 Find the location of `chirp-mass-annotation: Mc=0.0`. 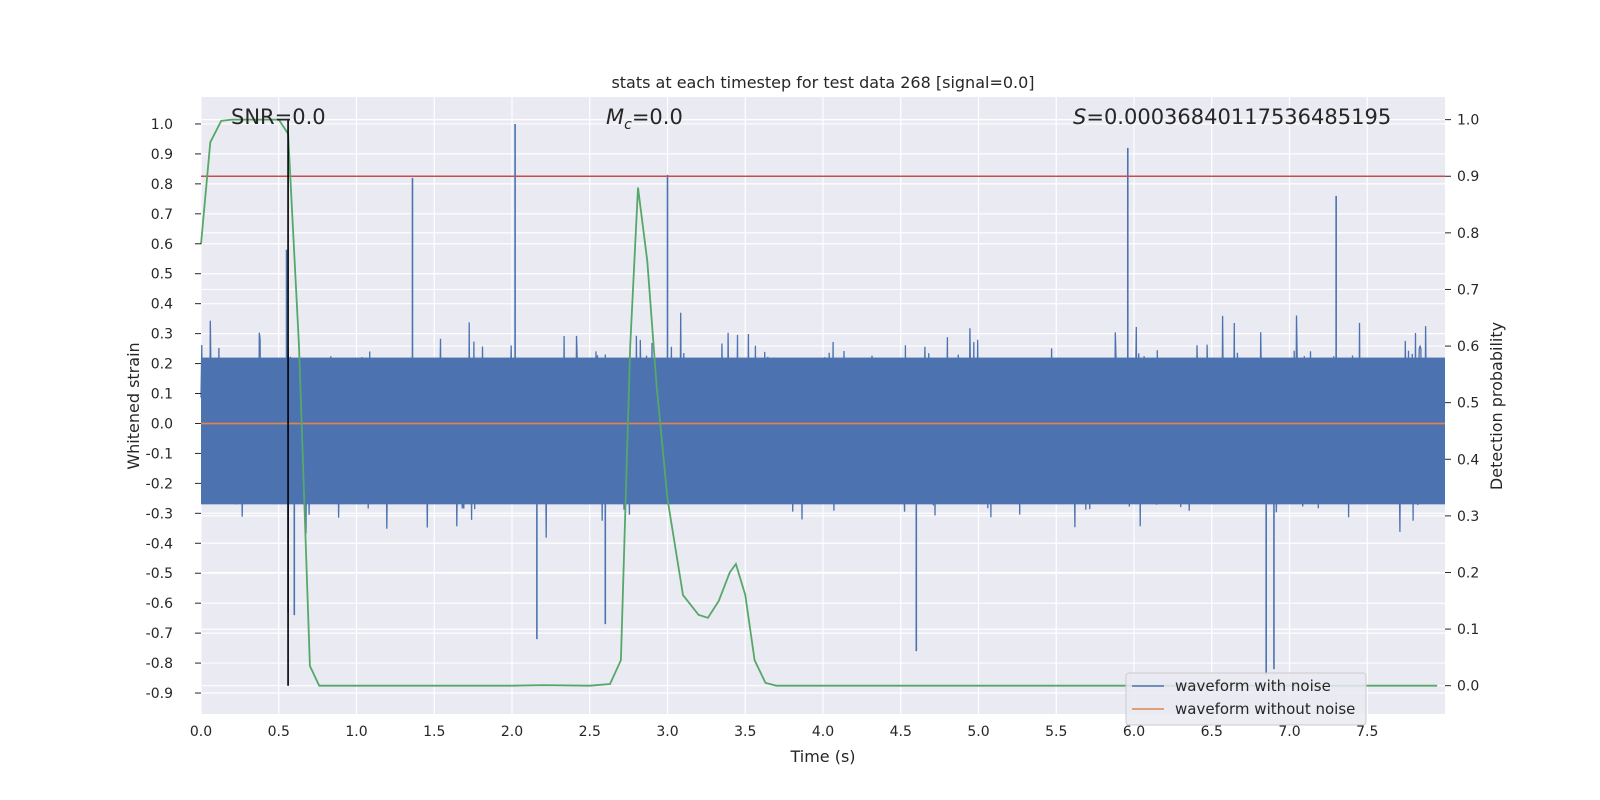

chirp-mass-annotation: Mc=0.0 is located at coordinates (644, 119).